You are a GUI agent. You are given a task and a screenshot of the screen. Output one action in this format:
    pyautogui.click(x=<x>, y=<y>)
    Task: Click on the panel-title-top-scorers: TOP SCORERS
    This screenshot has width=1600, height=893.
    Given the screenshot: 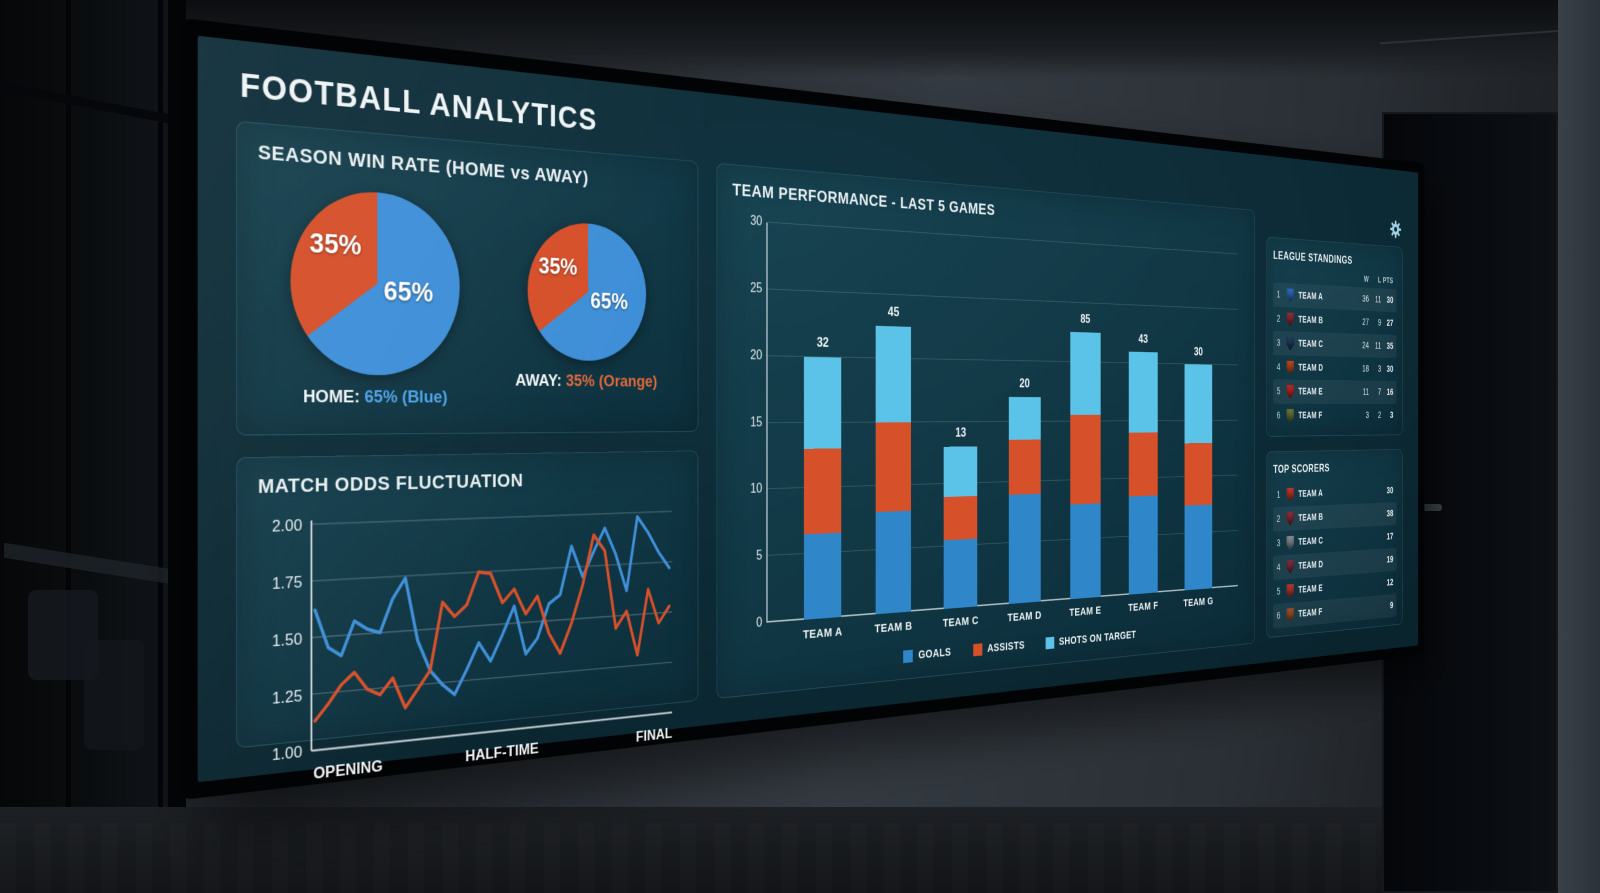 What is the action you would take?
    pyautogui.click(x=1301, y=468)
    